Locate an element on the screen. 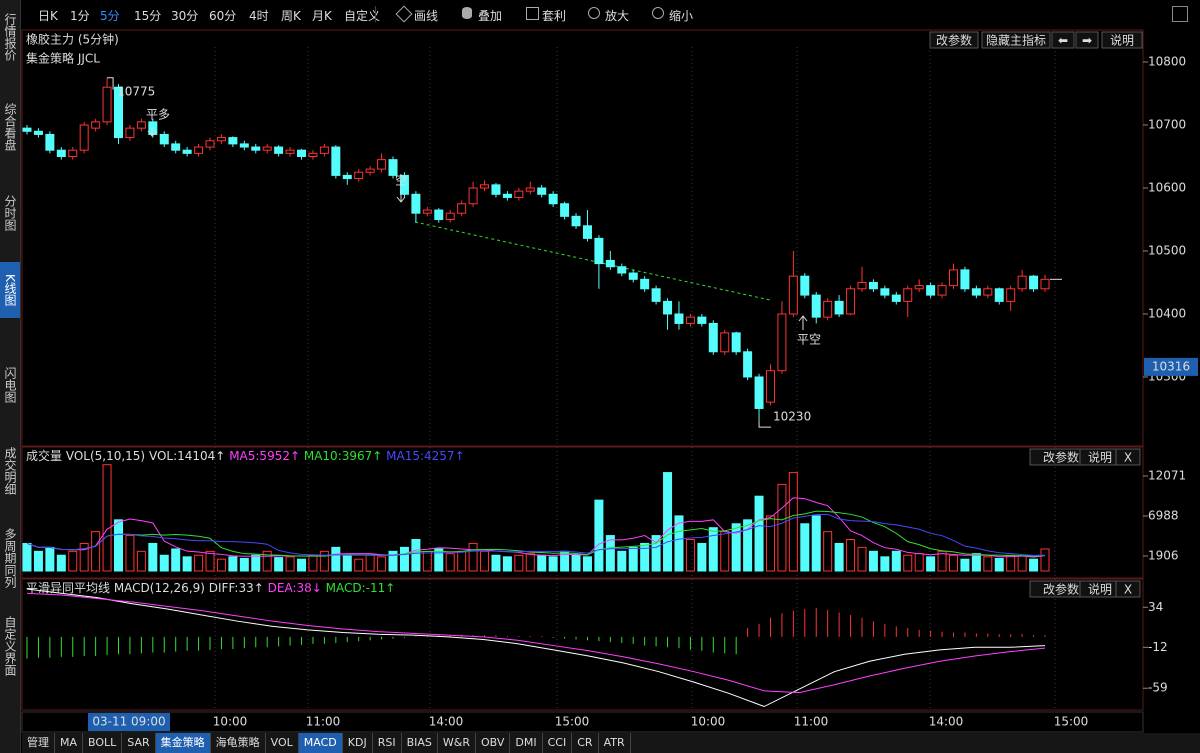 Image resolution: width=1200 pixels, height=753 pixels. indicator-tab: W&R is located at coordinates (457, 743).